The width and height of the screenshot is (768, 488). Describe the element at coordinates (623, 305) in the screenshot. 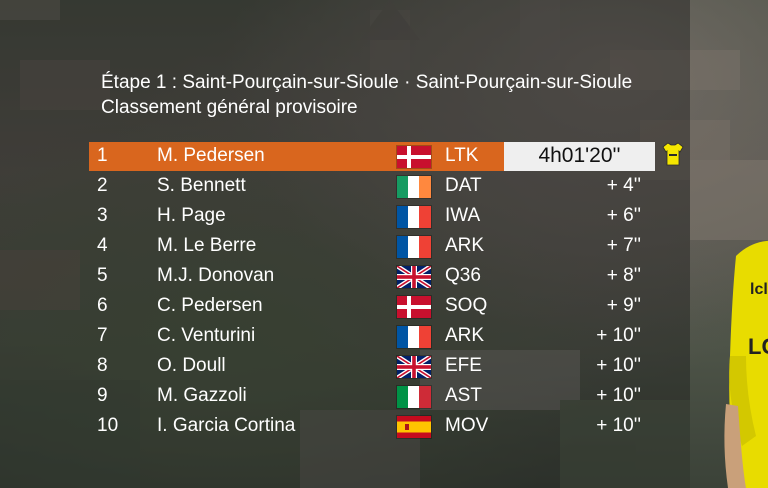

I see `time-gap: + 9''` at that location.